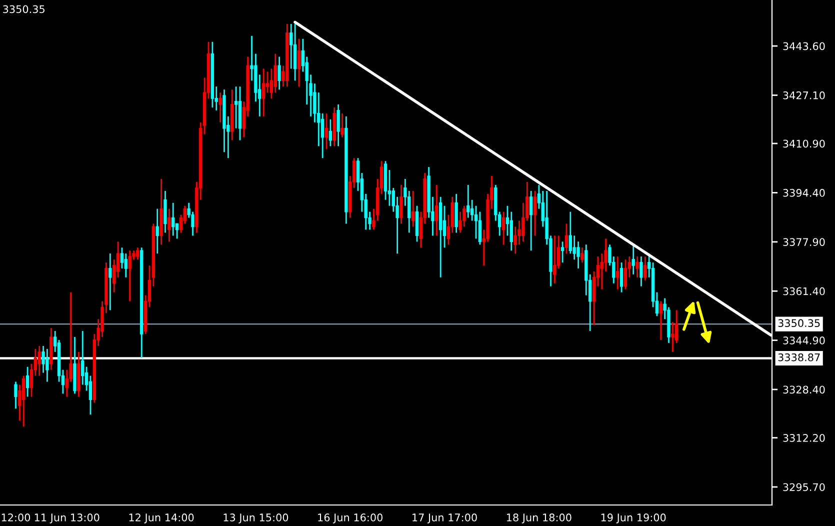 Image resolution: width=835 pixels, height=526 pixels. Describe the element at coordinates (444, 519) in the screenshot. I see `x-tick-label: 17 Jun 17:00` at that location.